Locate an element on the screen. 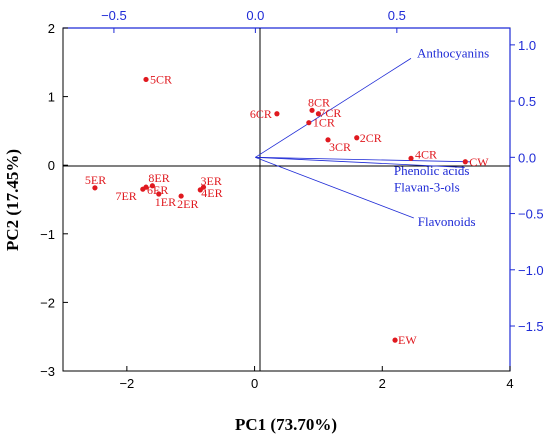 This screenshot has width=550, height=442. right-tick-label: 0.5 is located at coordinates (527, 101).